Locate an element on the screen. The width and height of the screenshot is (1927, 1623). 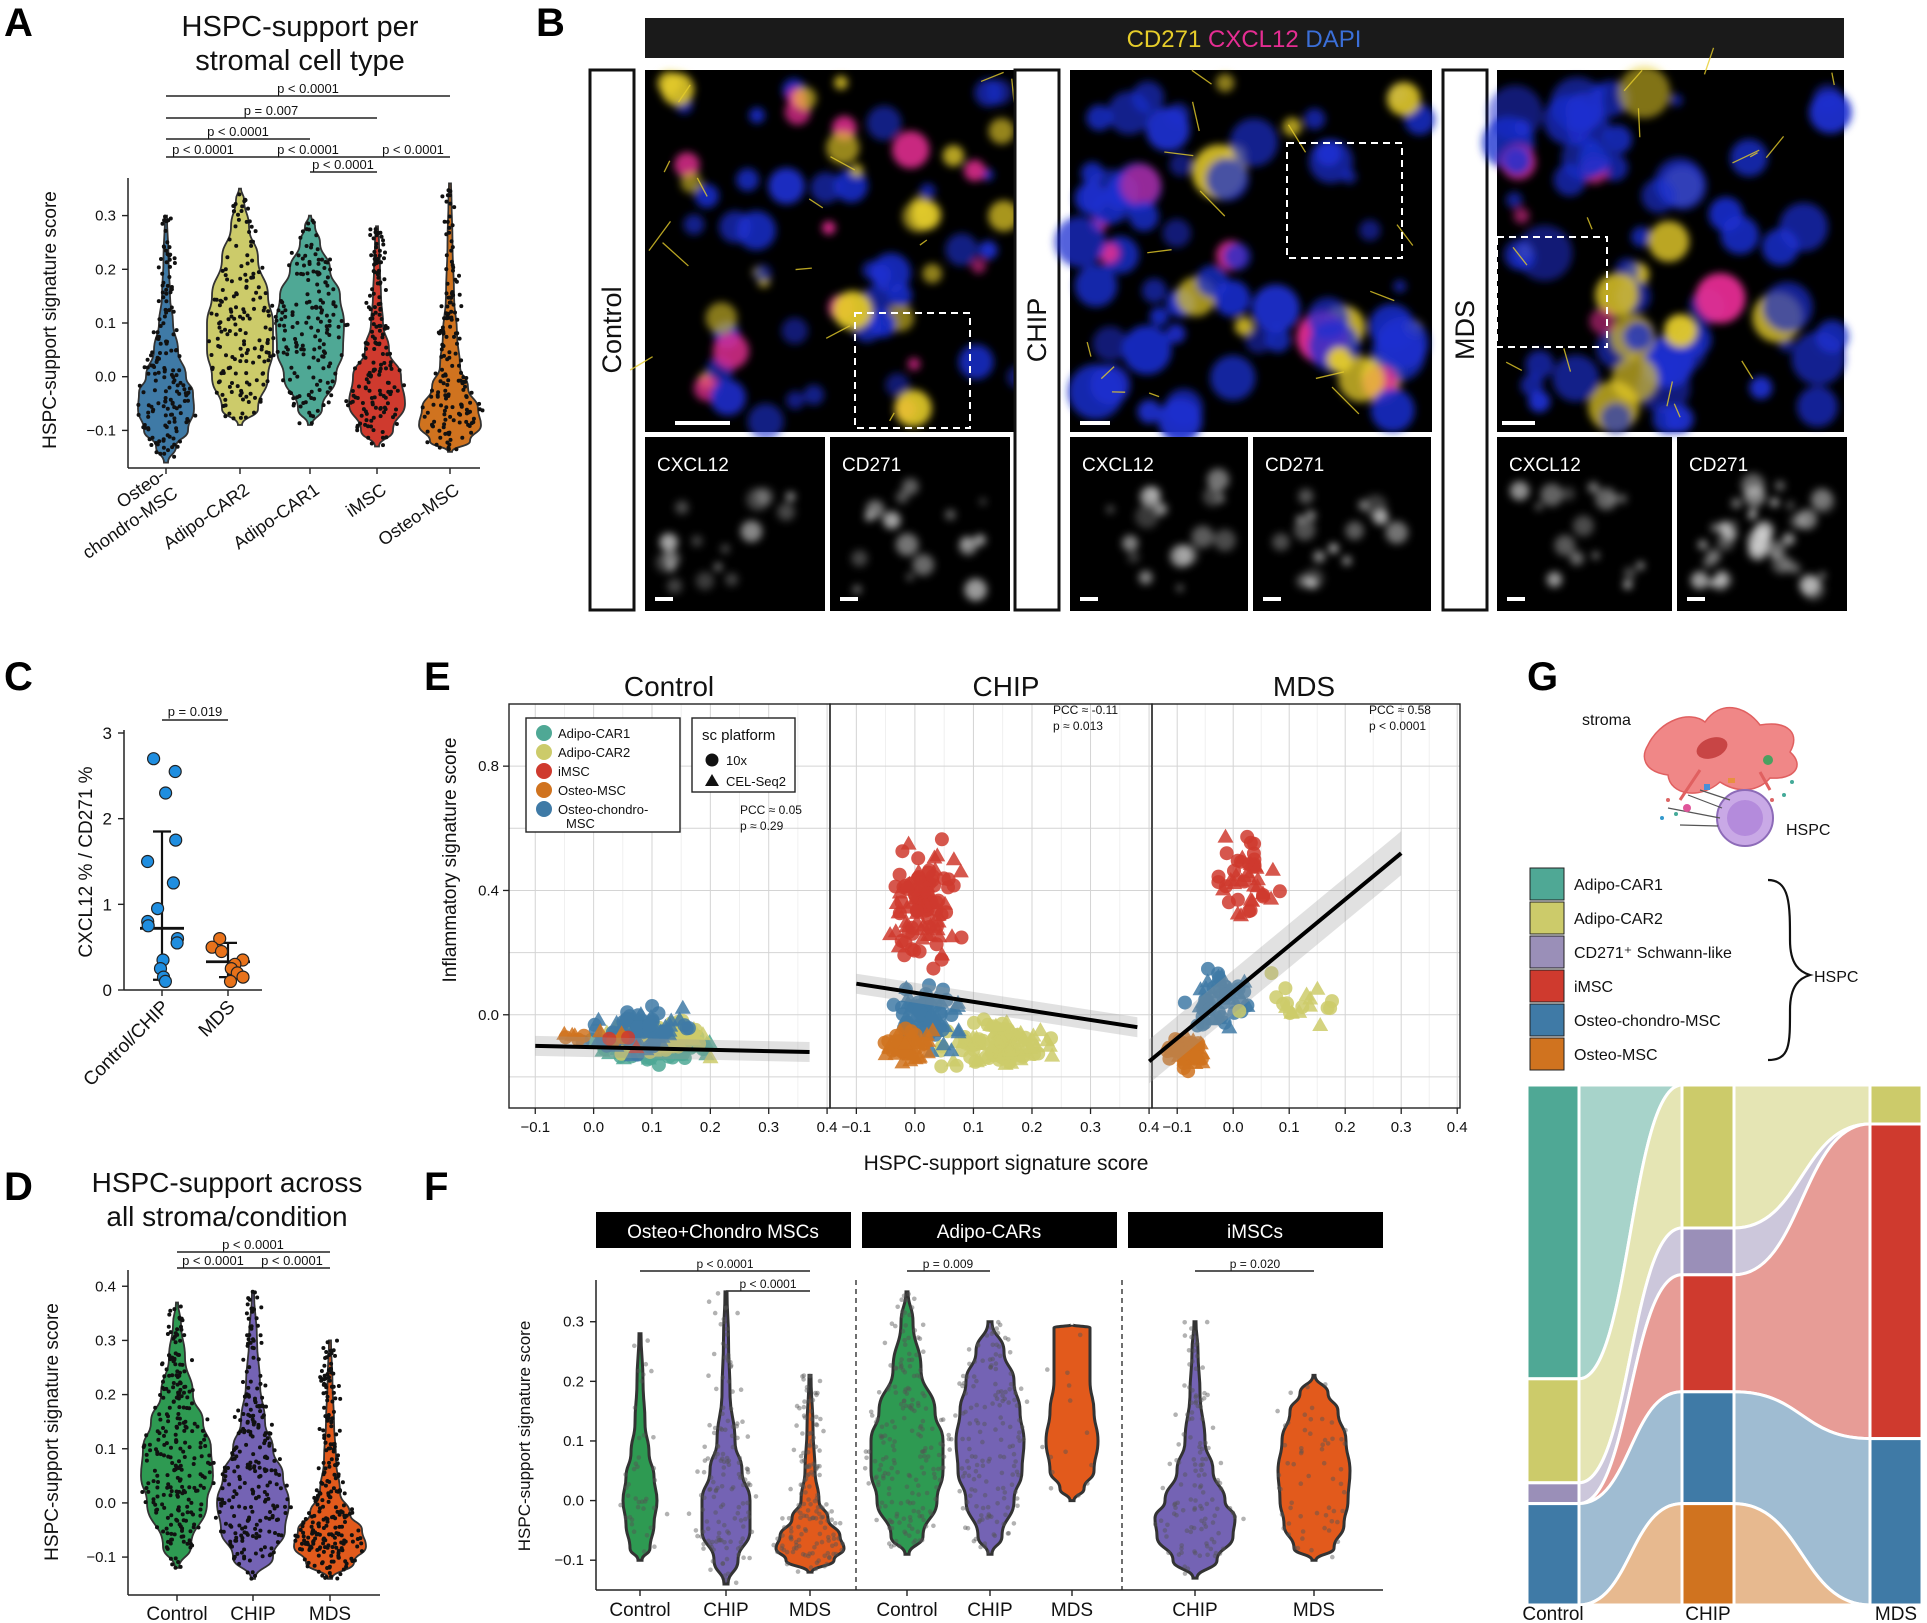
panel-c-ylabel: CXCL12 % / CD271 % is located at coordinates (86, 861).